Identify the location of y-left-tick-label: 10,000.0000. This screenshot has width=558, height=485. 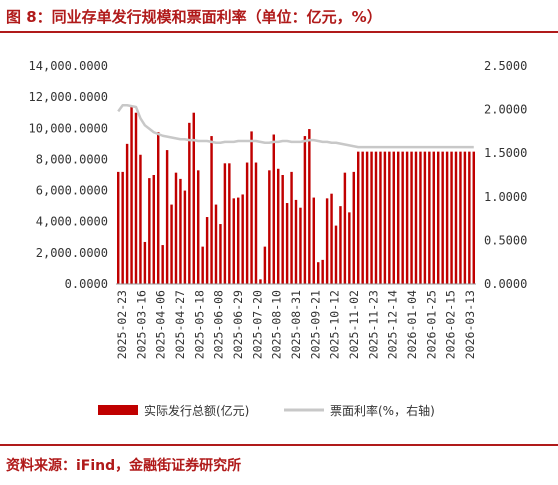
(68, 128).